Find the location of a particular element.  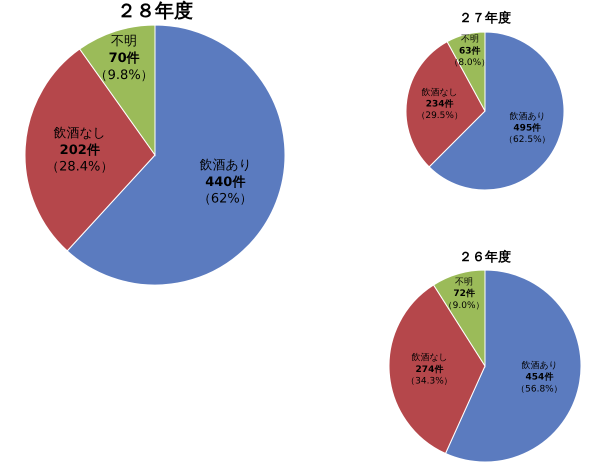

data-label: 454件 is located at coordinates (540, 377).